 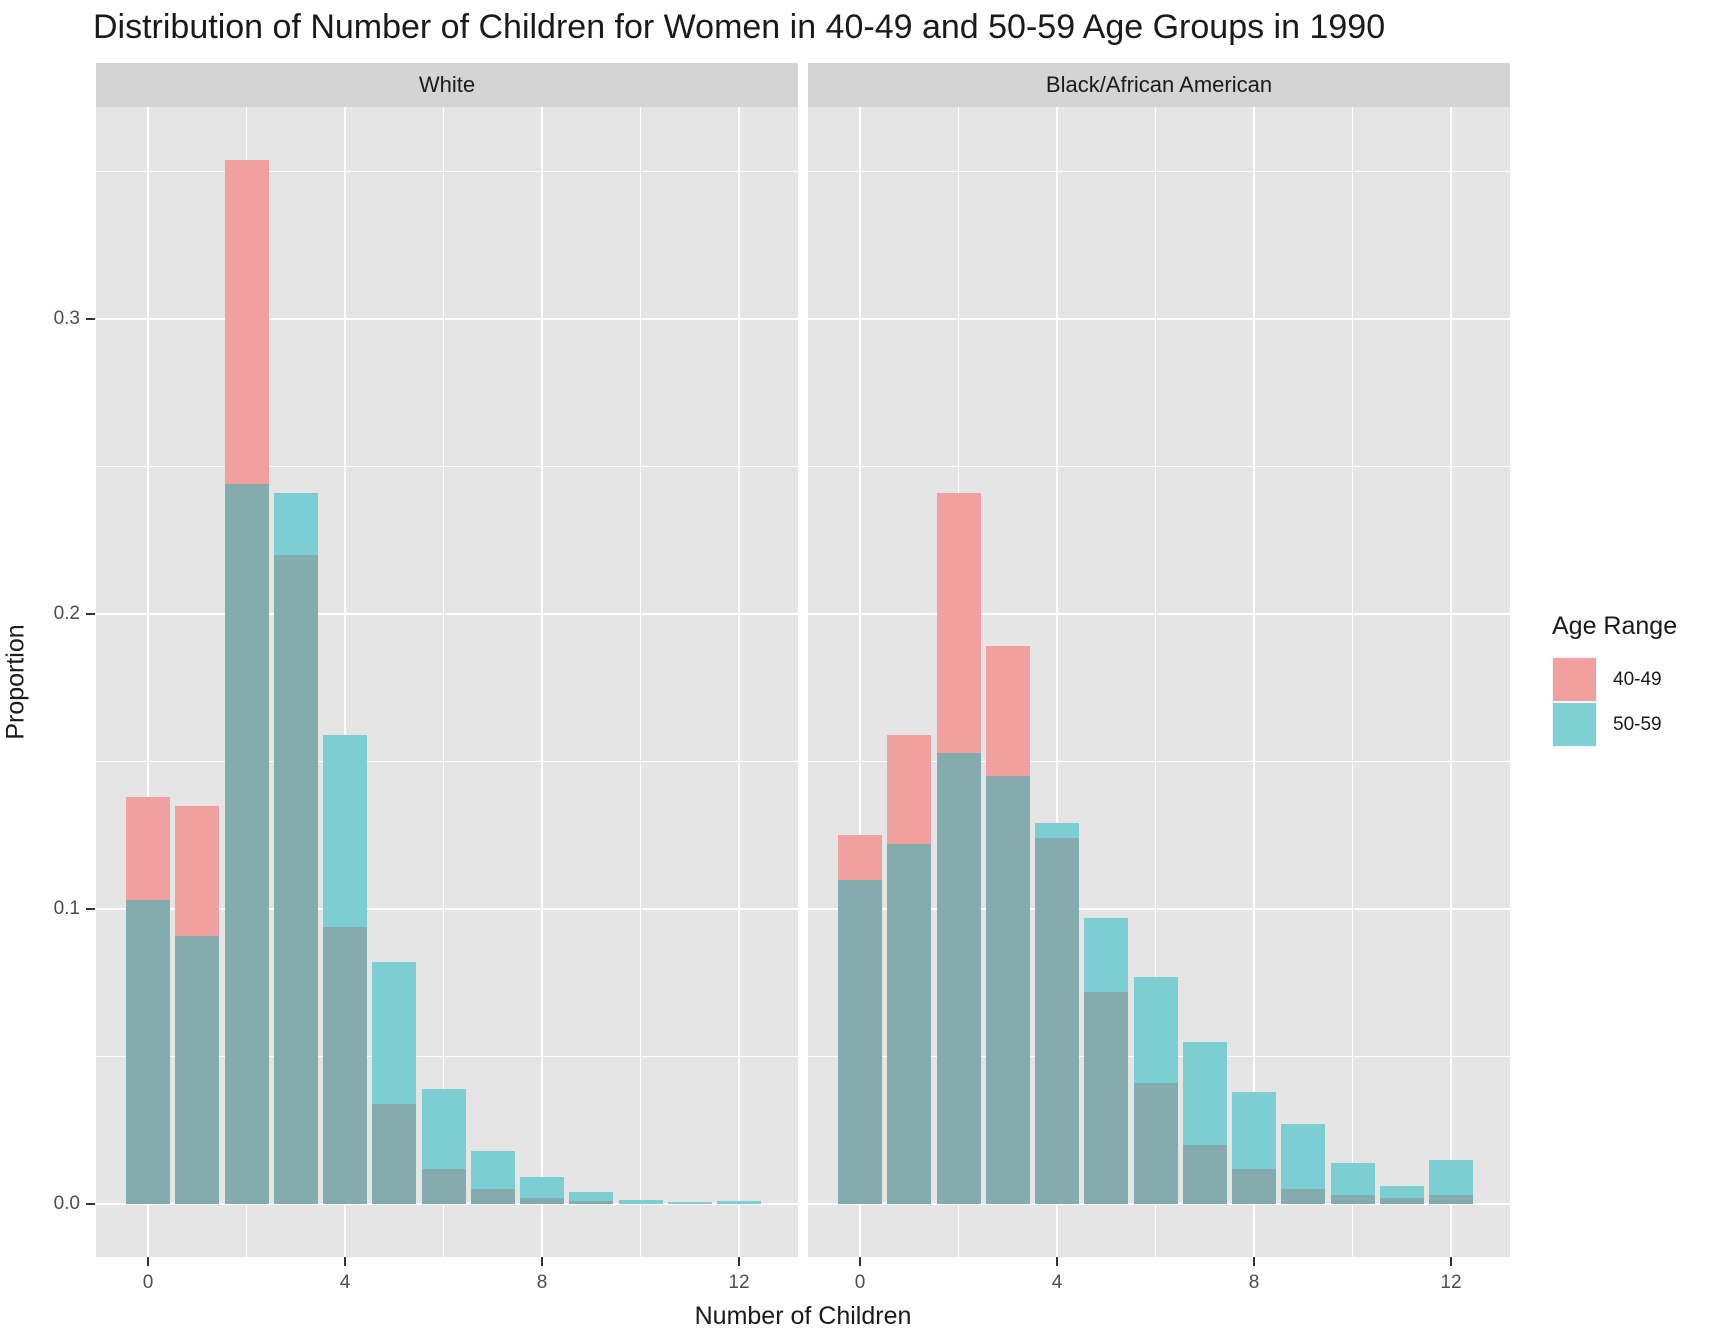 What do you see at coordinates (542, 1282) in the screenshot?
I see `x-tick-label: 8` at bounding box center [542, 1282].